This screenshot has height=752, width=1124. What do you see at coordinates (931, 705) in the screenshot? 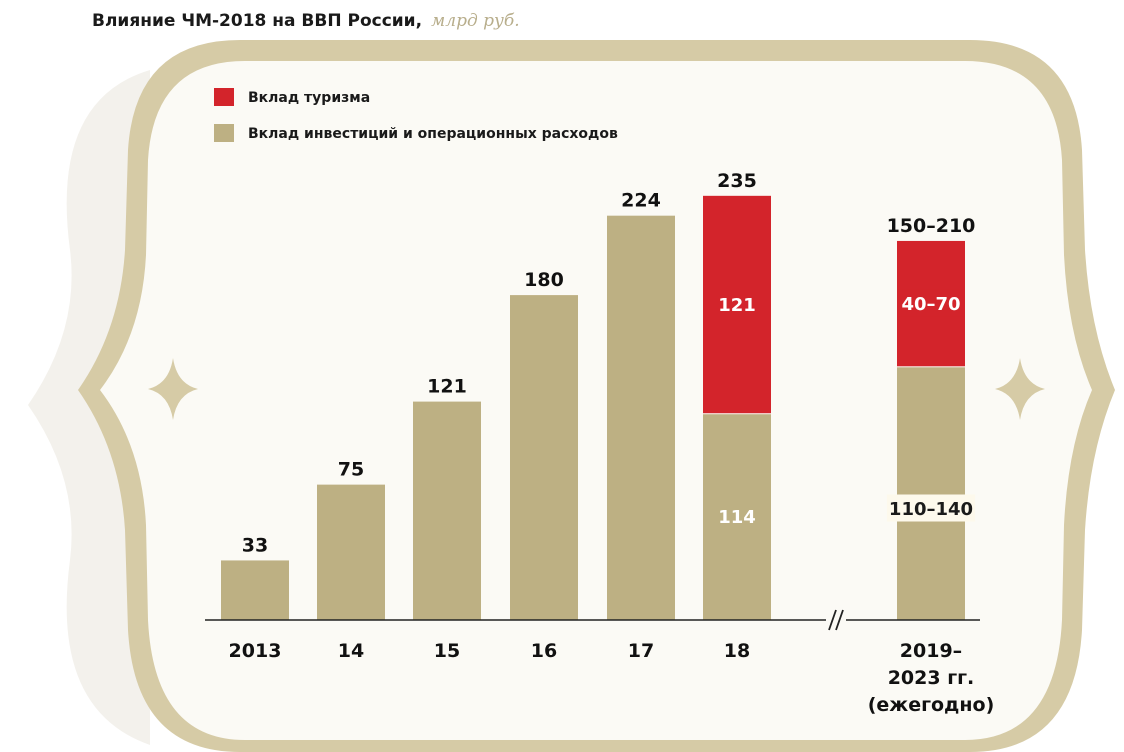
I see `x-tick-line: (ежегодно)` at bounding box center [931, 705].